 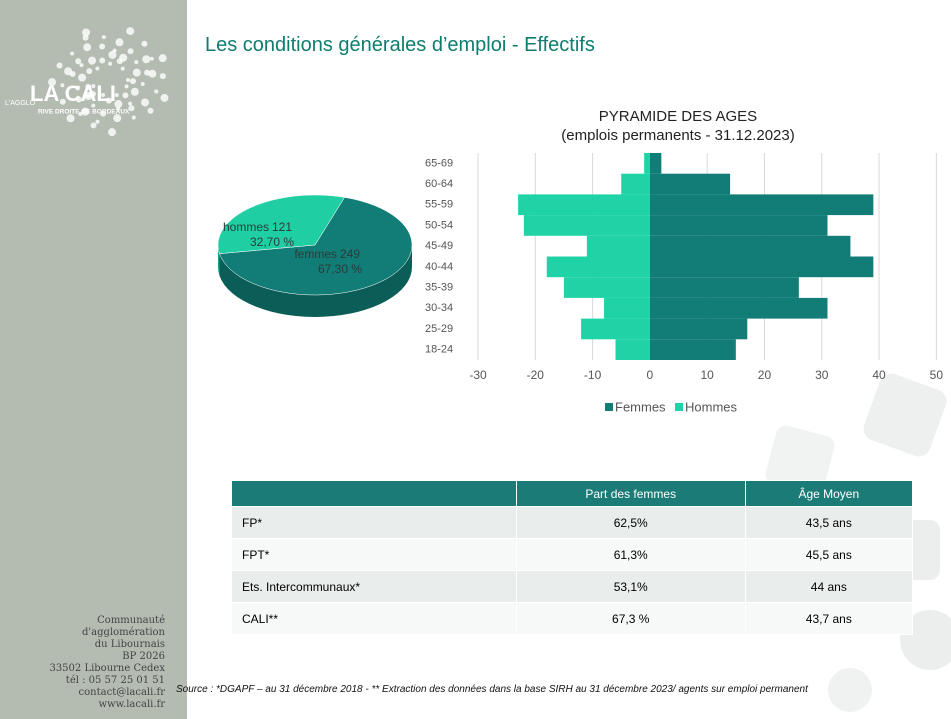 What do you see at coordinates (650, 375) in the screenshot?
I see `x-tick-label: 0` at bounding box center [650, 375].